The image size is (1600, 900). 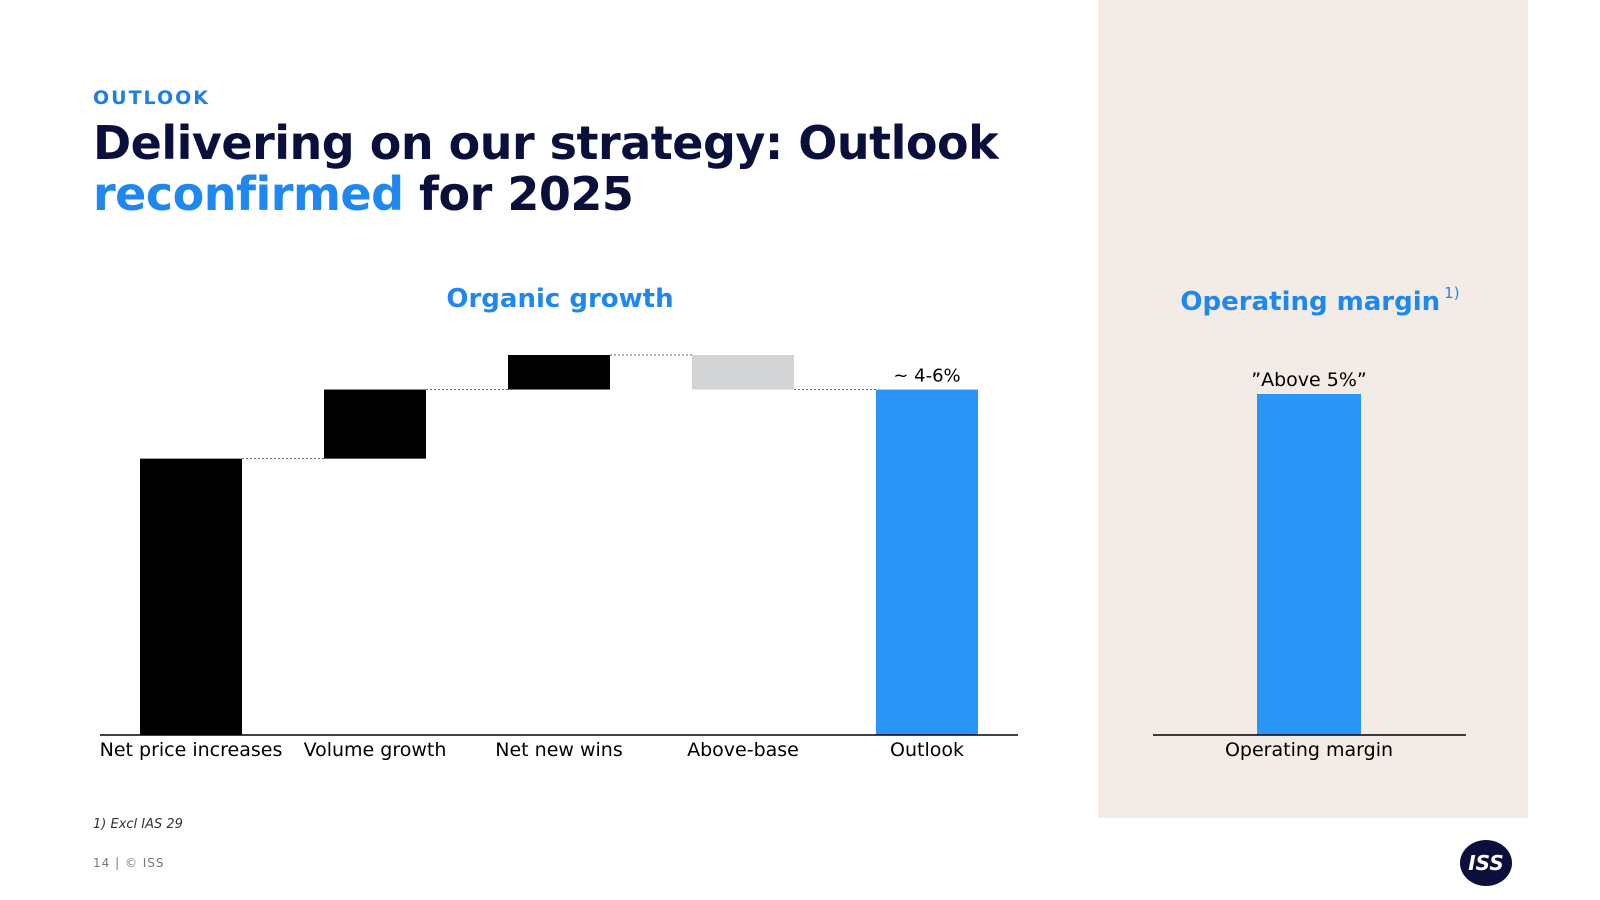 I want to click on operating-margin-chart: ”Above 5%” Operating margin, so click(x=1309, y=565).